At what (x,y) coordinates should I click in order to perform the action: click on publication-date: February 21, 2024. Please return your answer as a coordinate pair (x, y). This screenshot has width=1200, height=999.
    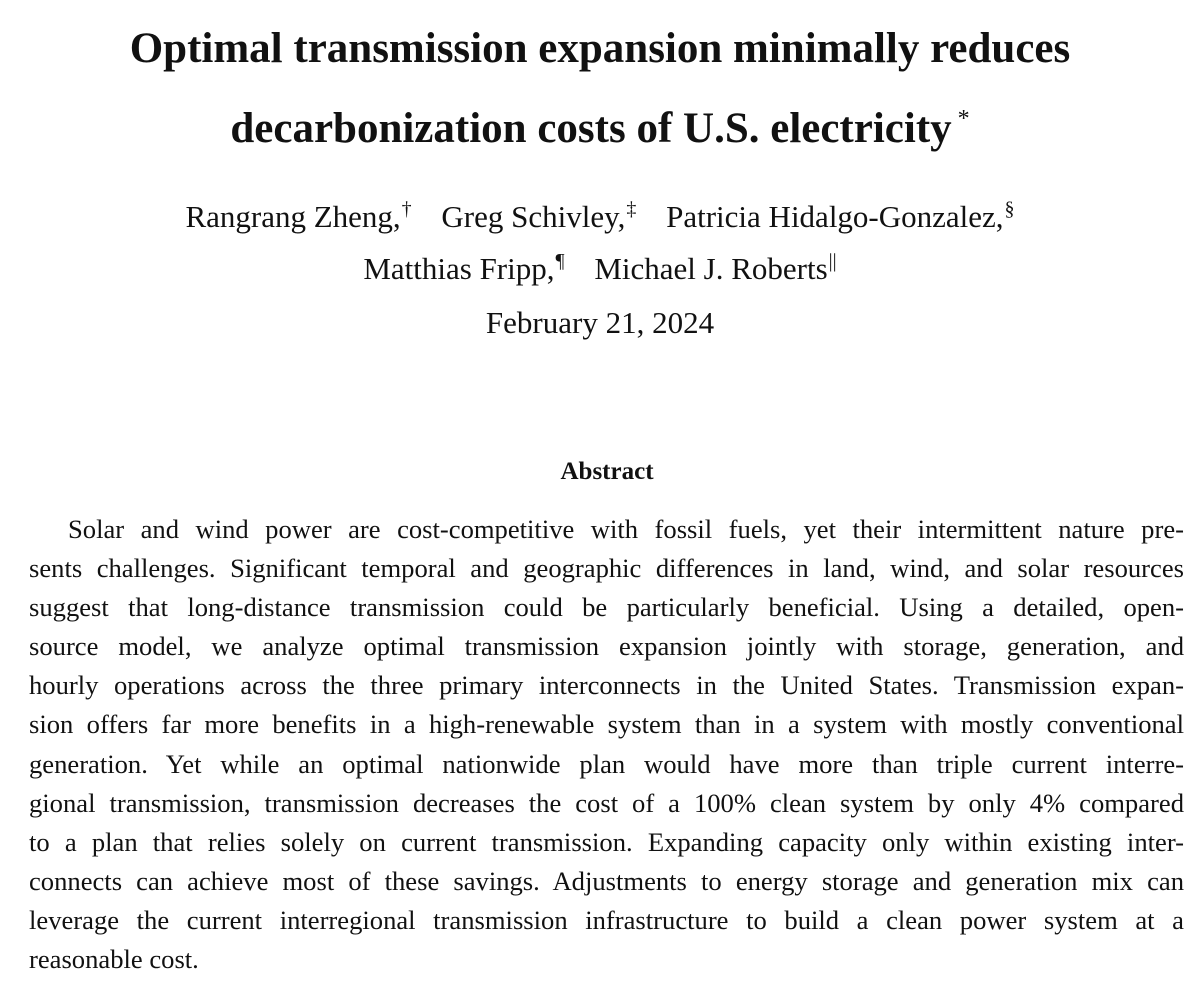
    Looking at the image, I should click on (600, 322).